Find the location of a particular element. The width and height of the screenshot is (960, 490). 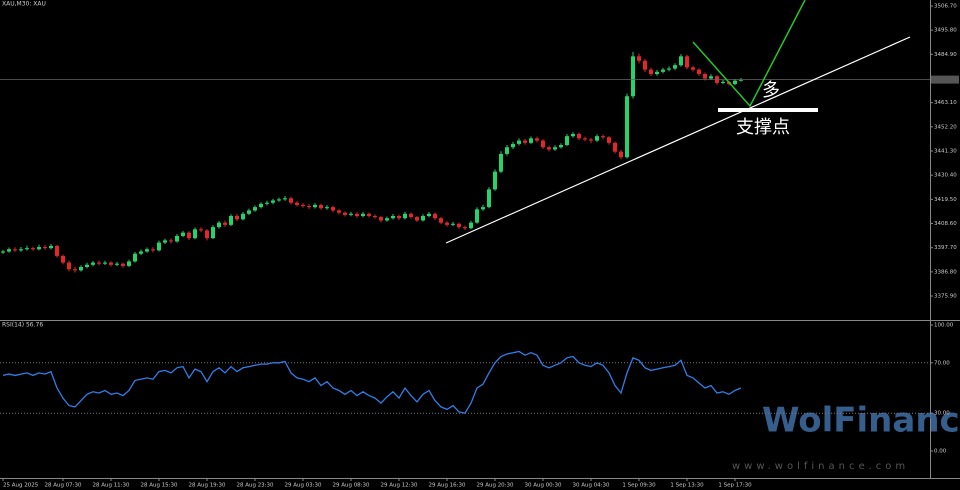

y-tick-label: 30.00 is located at coordinates (942, 414).